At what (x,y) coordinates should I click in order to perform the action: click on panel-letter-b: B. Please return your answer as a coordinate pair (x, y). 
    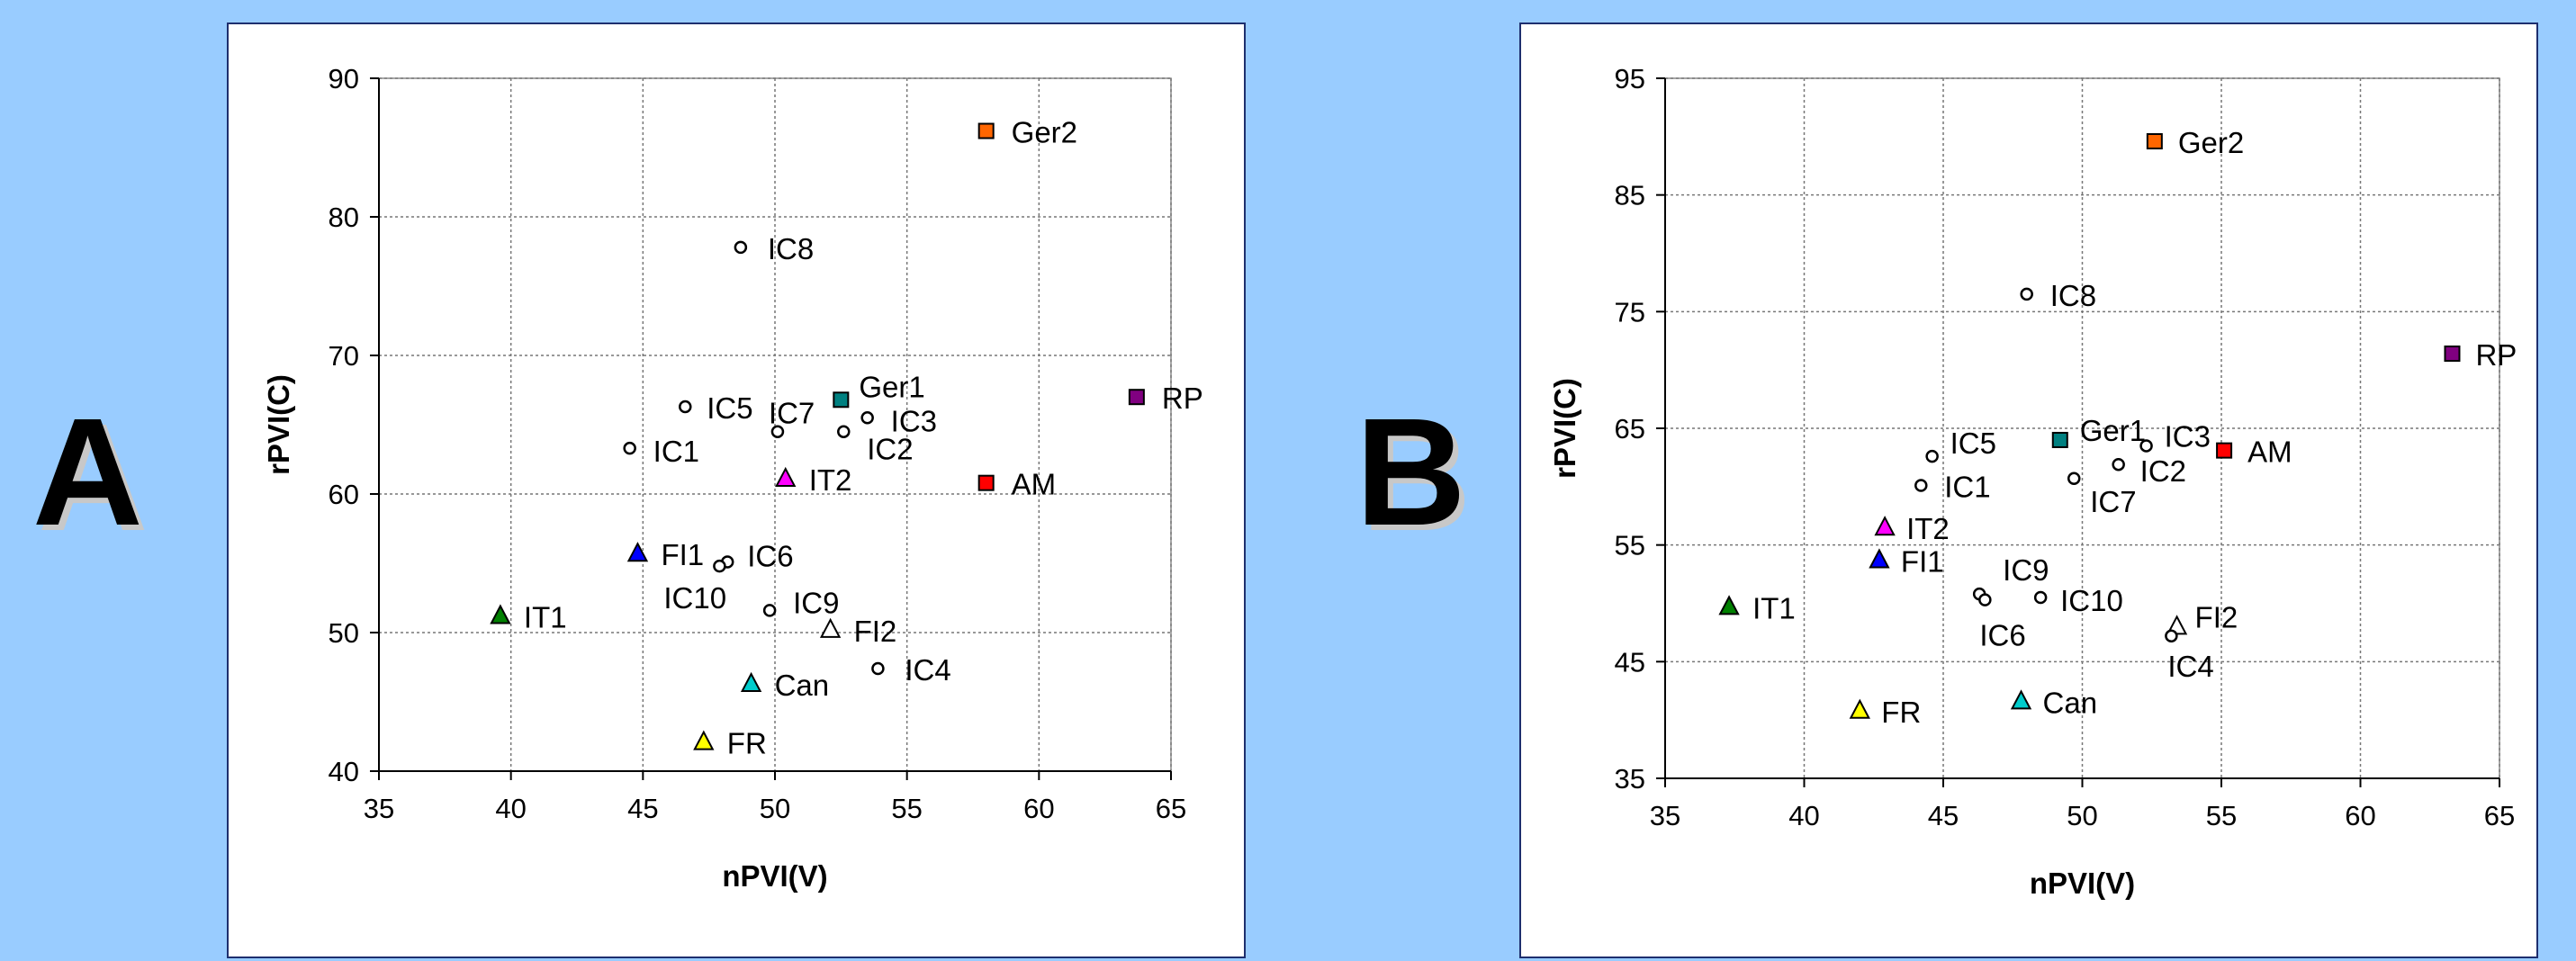
    Looking at the image, I should click on (1411, 473).